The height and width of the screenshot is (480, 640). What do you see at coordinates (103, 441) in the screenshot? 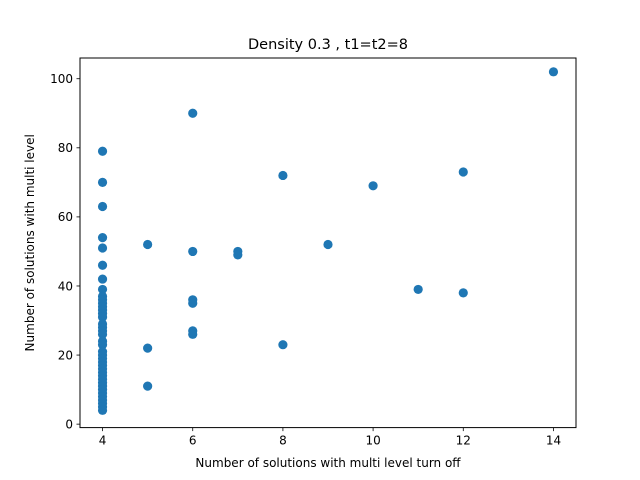
I see `x-tick-label: 4` at bounding box center [103, 441].